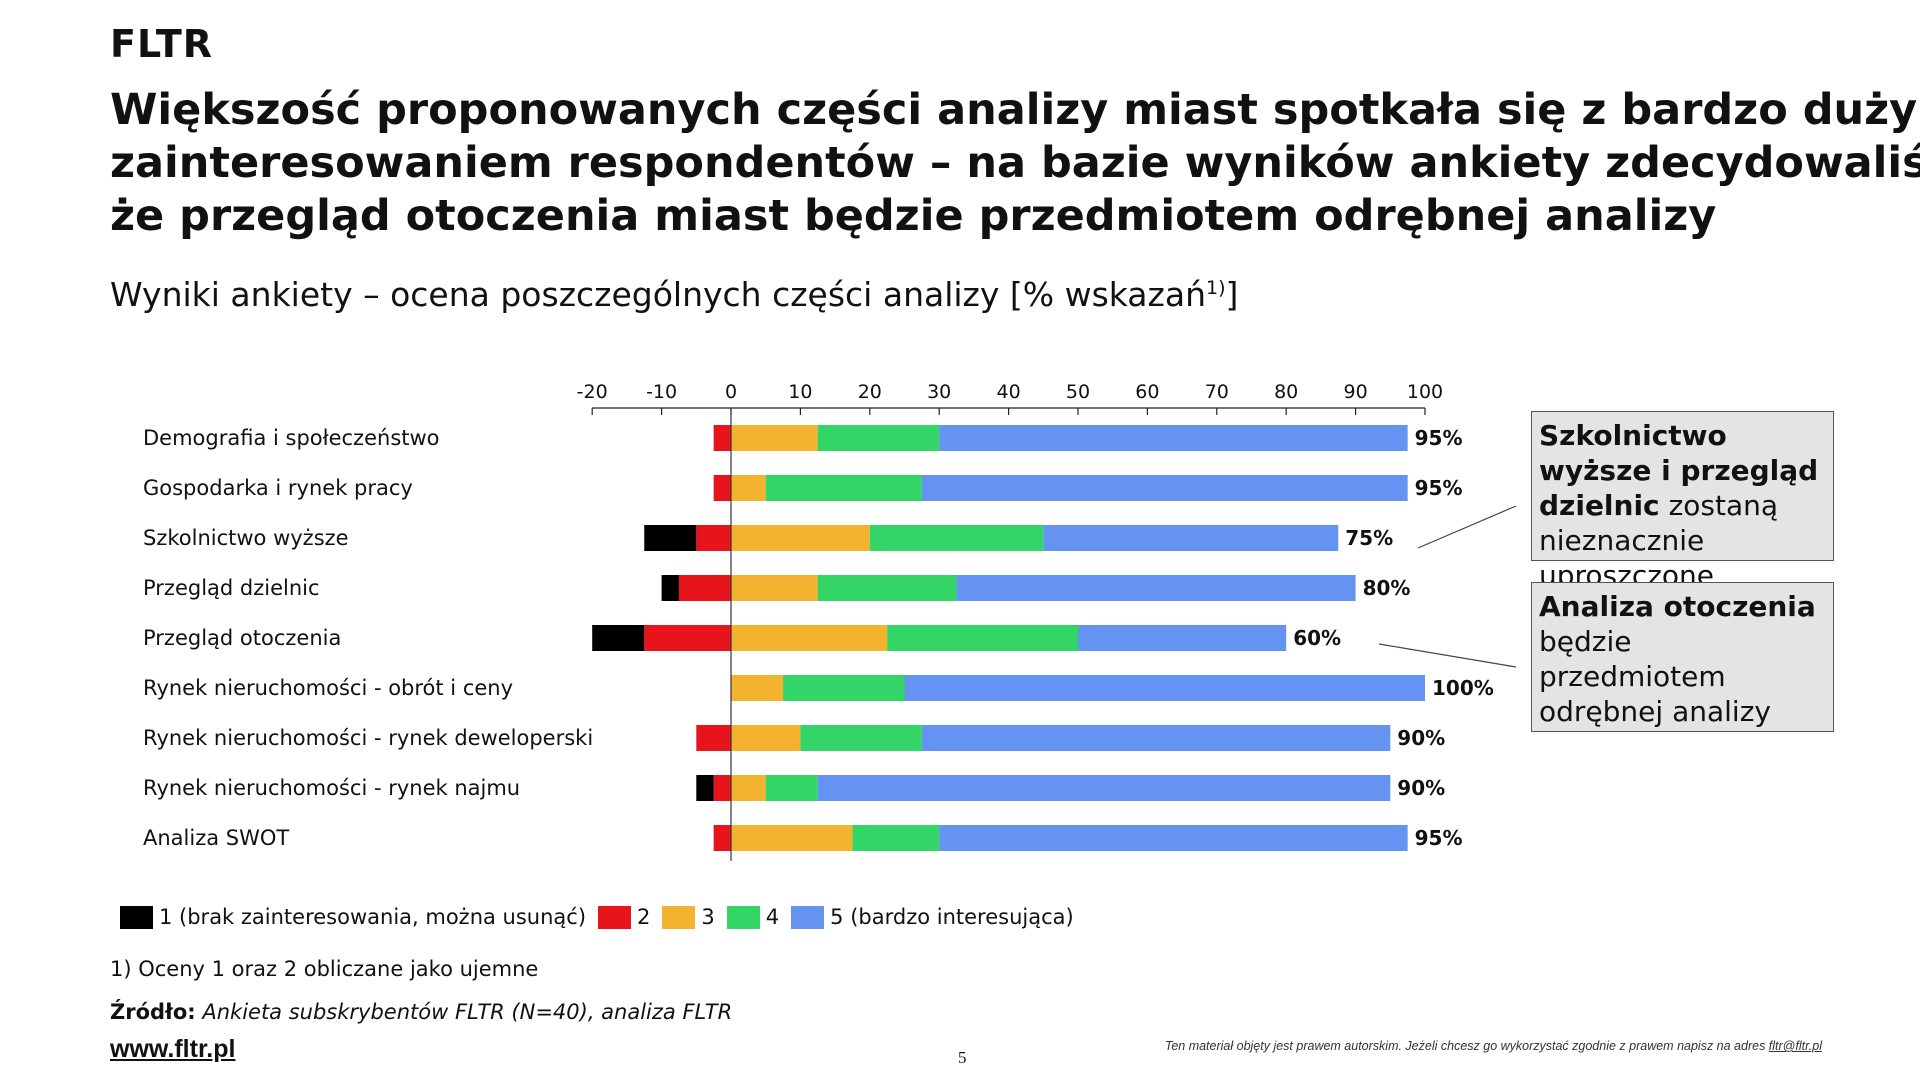  I want to click on x-tick-label: 0, so click(731, 392).